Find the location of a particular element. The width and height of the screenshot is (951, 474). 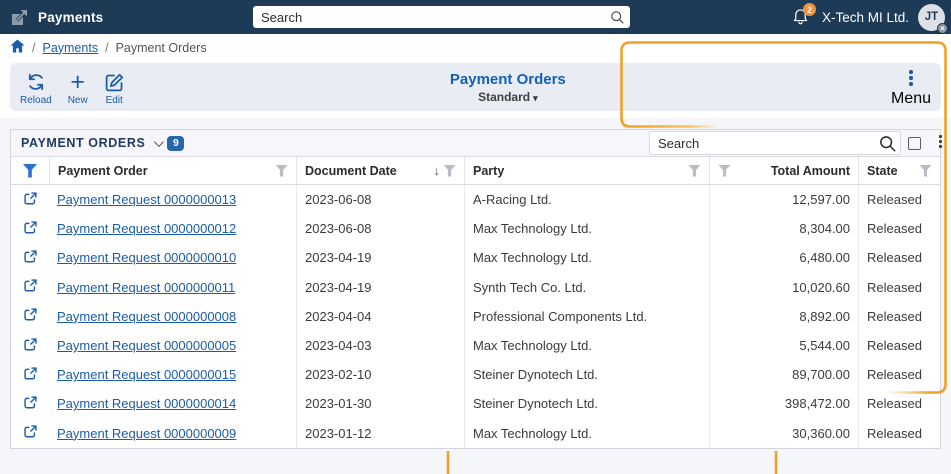

company-name: X-Tech MI Ltd. is located at coordinates (865, 17).